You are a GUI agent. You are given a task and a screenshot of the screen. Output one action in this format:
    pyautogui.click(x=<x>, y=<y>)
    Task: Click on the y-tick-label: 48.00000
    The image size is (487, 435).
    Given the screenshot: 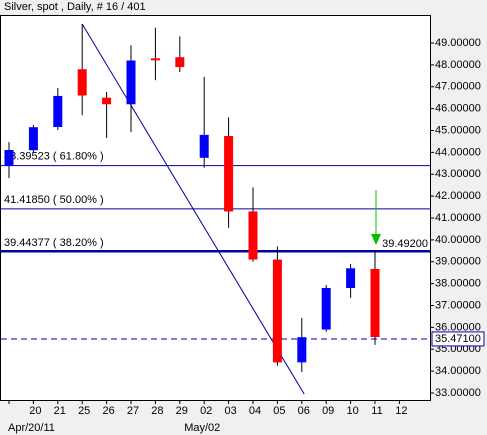 What is the action you would take?
    pyautogui.click(x=458, y=65)
    